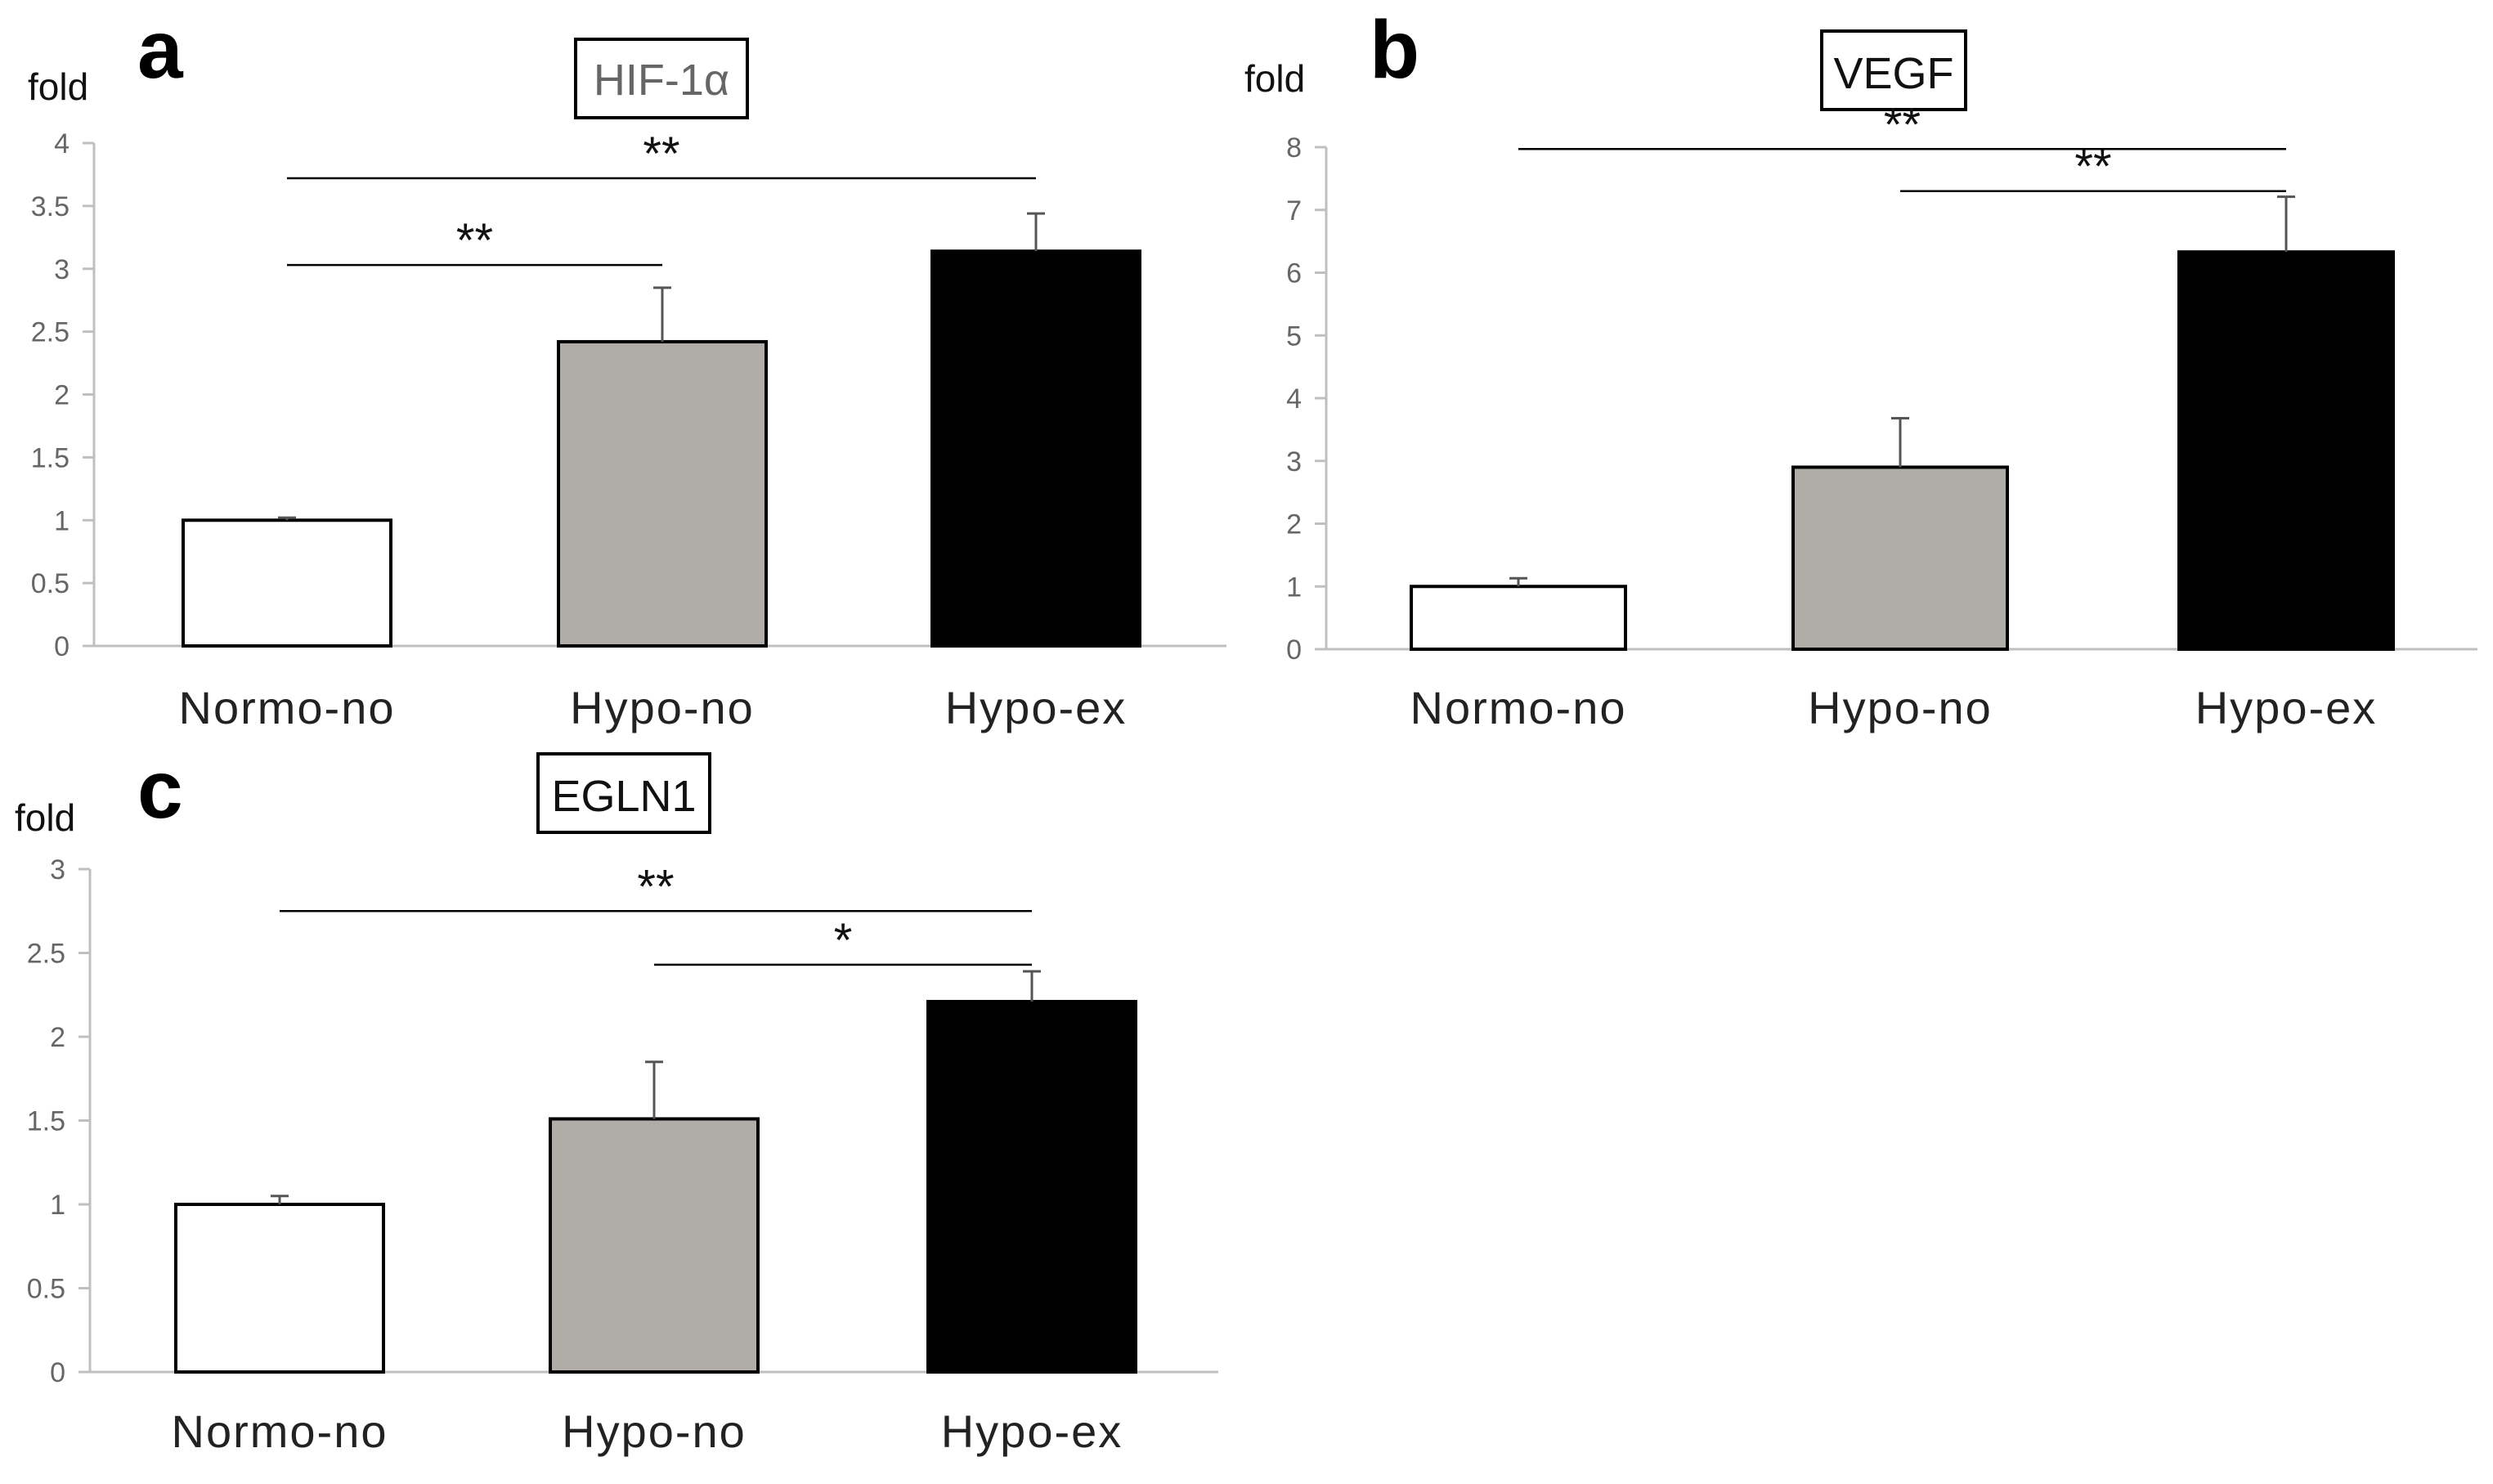 This screenshot has height=1484, width=2493. I want to click on panel-b-letter: b, so click(1395, 50).